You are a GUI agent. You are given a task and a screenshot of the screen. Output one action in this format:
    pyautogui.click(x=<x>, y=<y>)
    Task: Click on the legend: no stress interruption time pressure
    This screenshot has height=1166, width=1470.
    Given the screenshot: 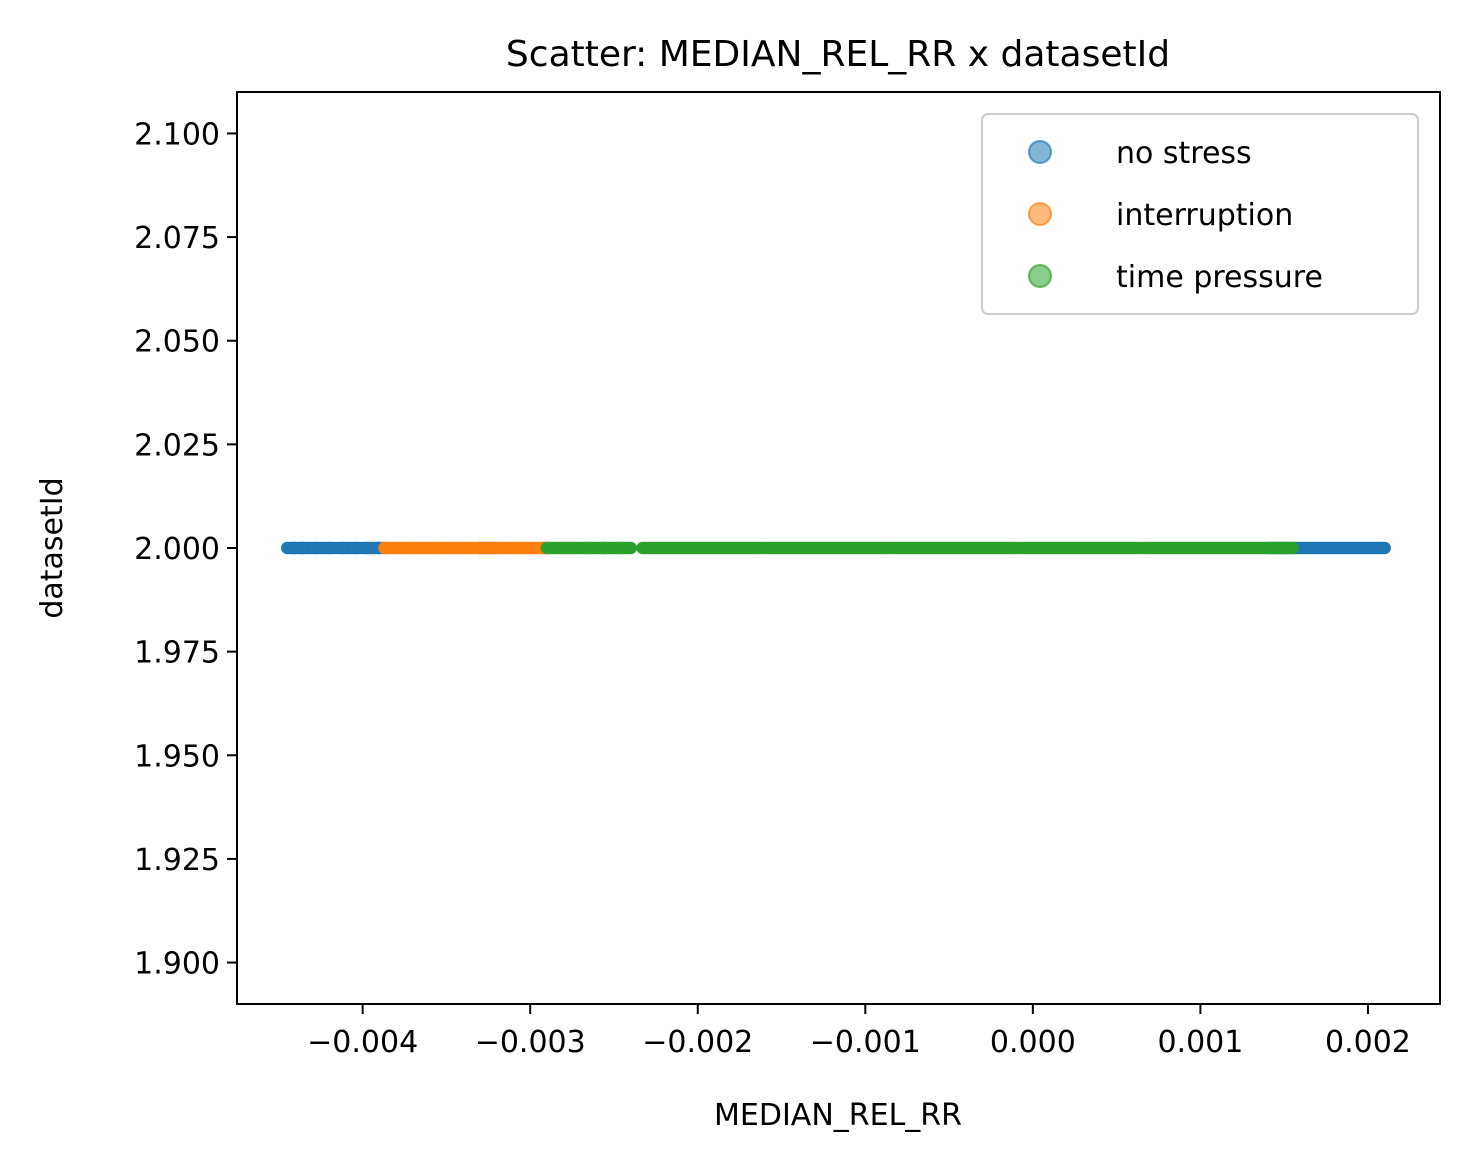 What is the action you would take?
    pyautogui.click(x=1200, y=214)
    